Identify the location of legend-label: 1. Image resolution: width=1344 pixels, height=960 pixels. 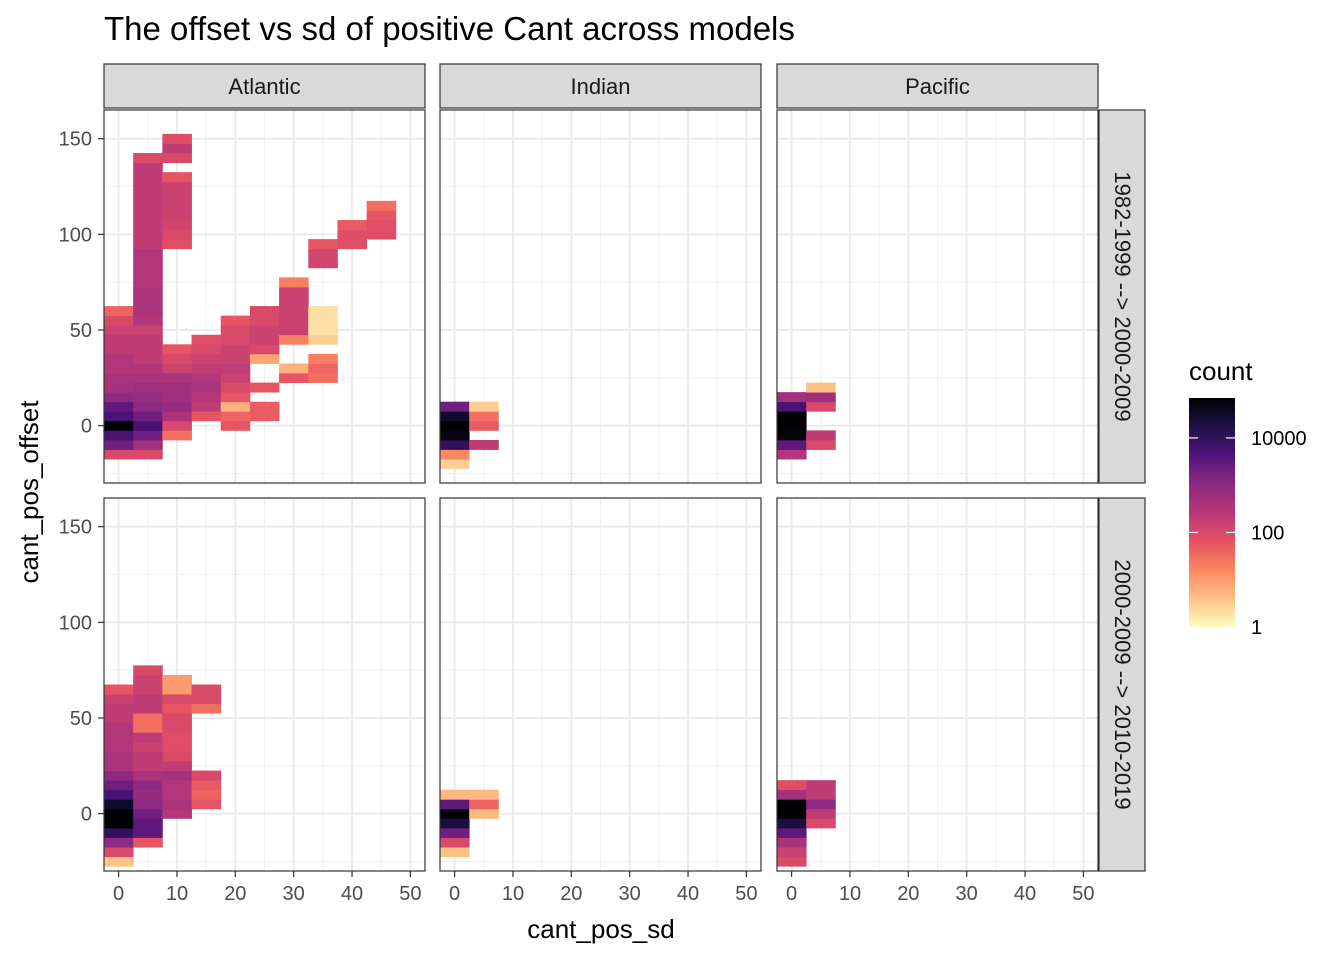
(1256, 628).